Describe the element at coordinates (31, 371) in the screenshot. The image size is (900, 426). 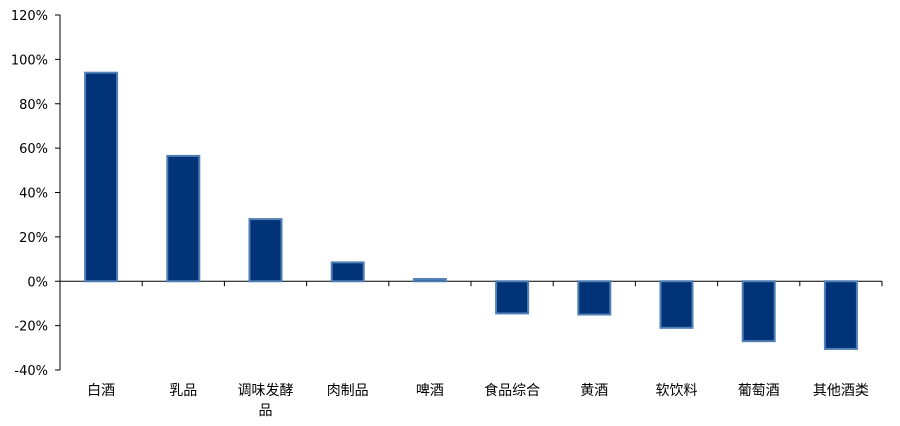
I see `y-tick-label: -40%` at that location.